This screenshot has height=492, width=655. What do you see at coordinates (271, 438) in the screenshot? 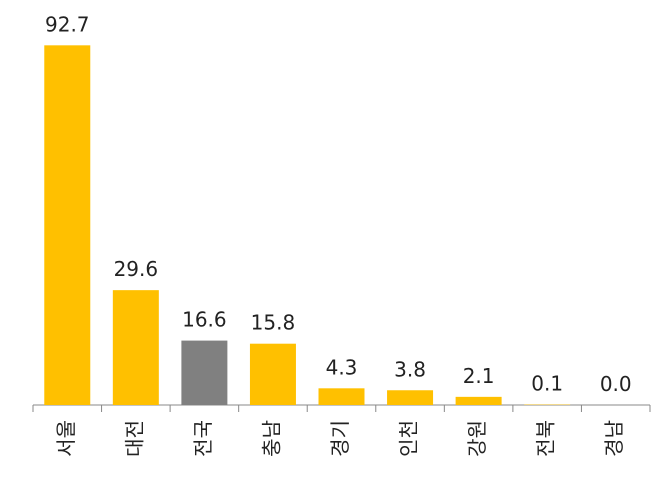
I see `x-tick-label: 충남` at bounding box center [271, 438].